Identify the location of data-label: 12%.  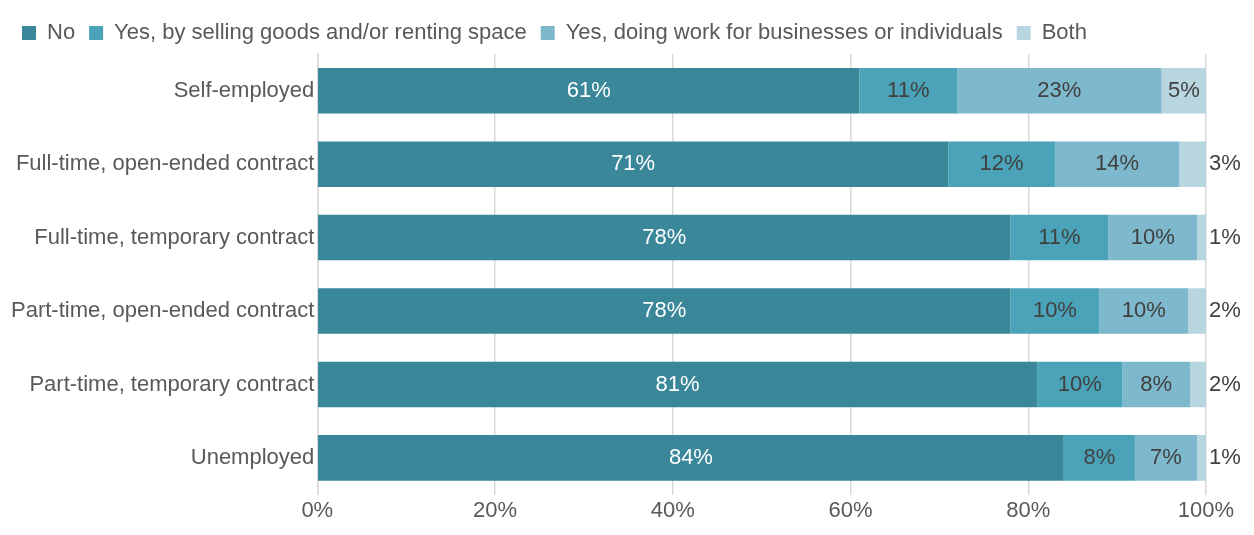
(1001, 163).